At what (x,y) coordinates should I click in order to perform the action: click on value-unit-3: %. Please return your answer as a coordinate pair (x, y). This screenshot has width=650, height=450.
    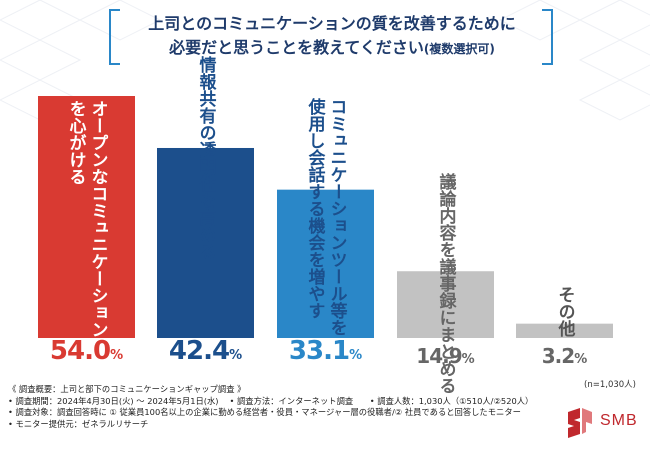
    Looking at the image, I should click on (356, 355).